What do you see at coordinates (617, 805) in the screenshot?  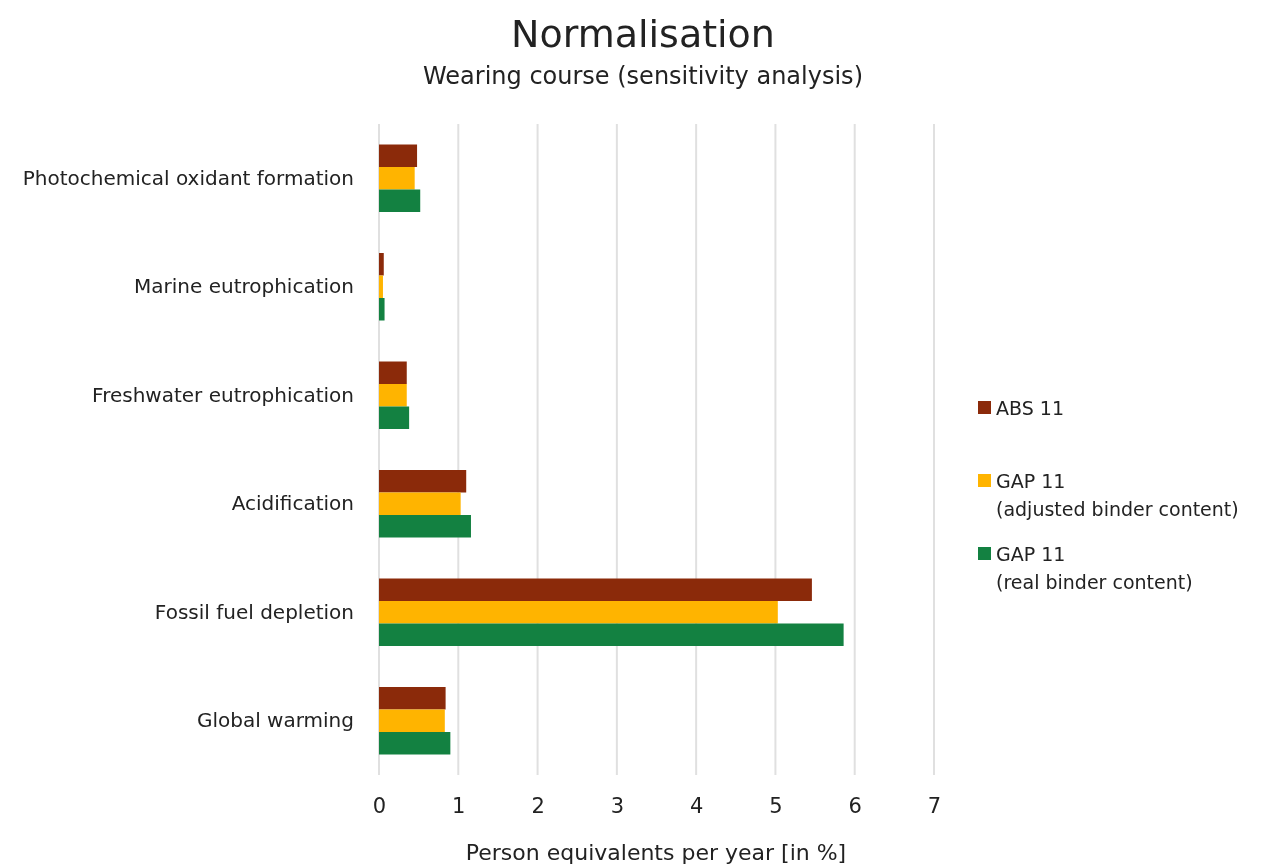 I see `x-tick-label: 3` at bounding box center [617, 805].